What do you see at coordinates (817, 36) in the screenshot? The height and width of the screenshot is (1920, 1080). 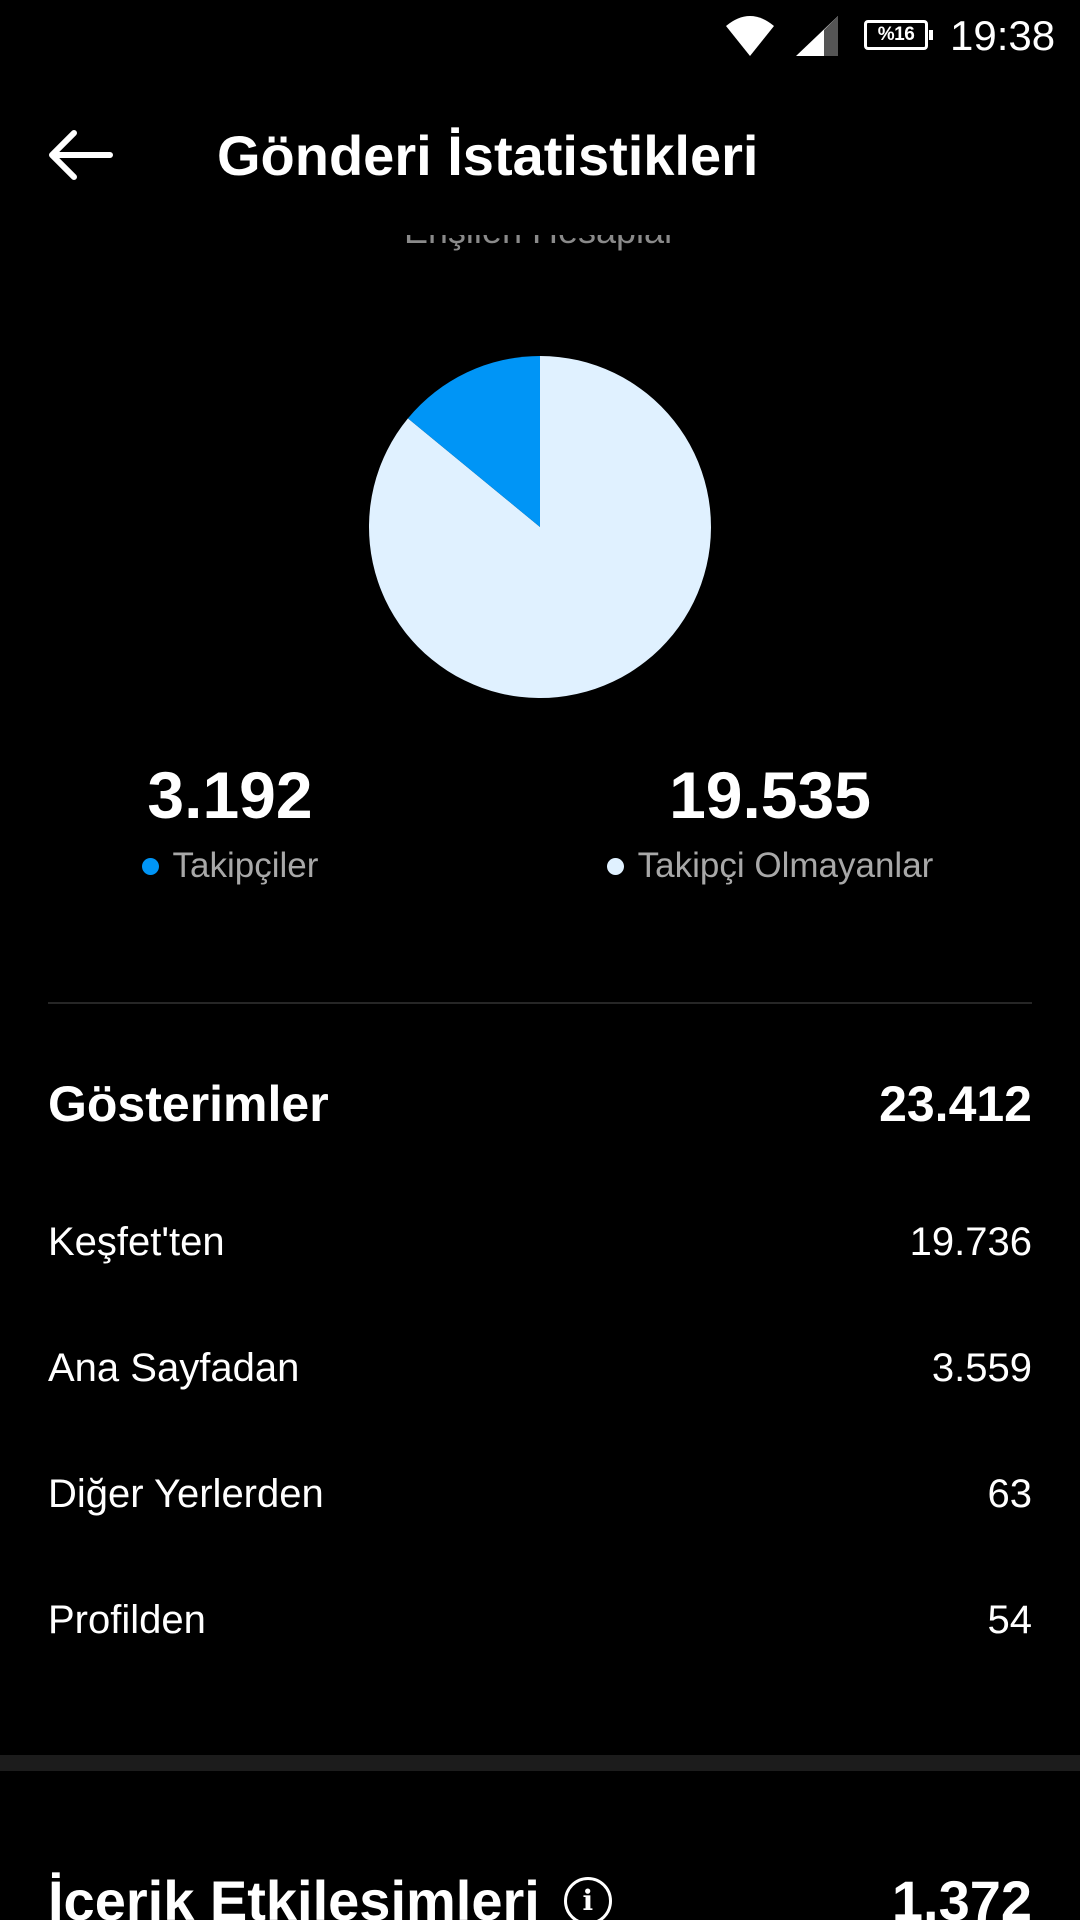 I see `signal-icon` at bounding box center [817, 36].